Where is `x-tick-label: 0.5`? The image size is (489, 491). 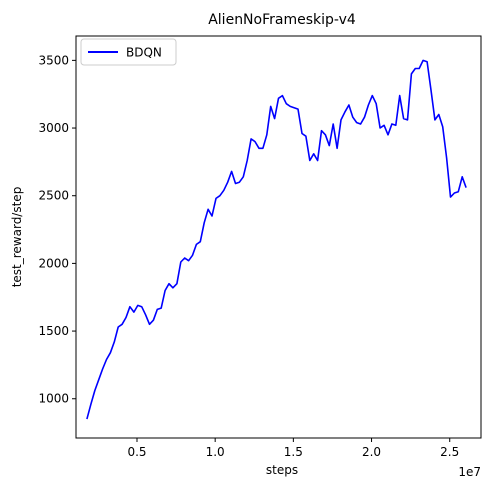
x-tick-label: 0.5 is located at coordinates (136, 452).